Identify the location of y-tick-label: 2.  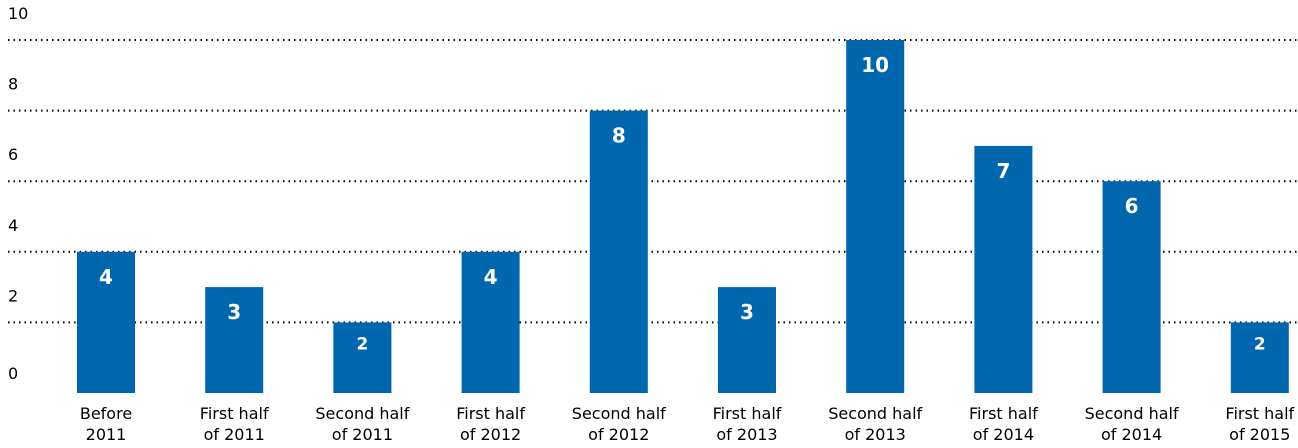
(13, 295).